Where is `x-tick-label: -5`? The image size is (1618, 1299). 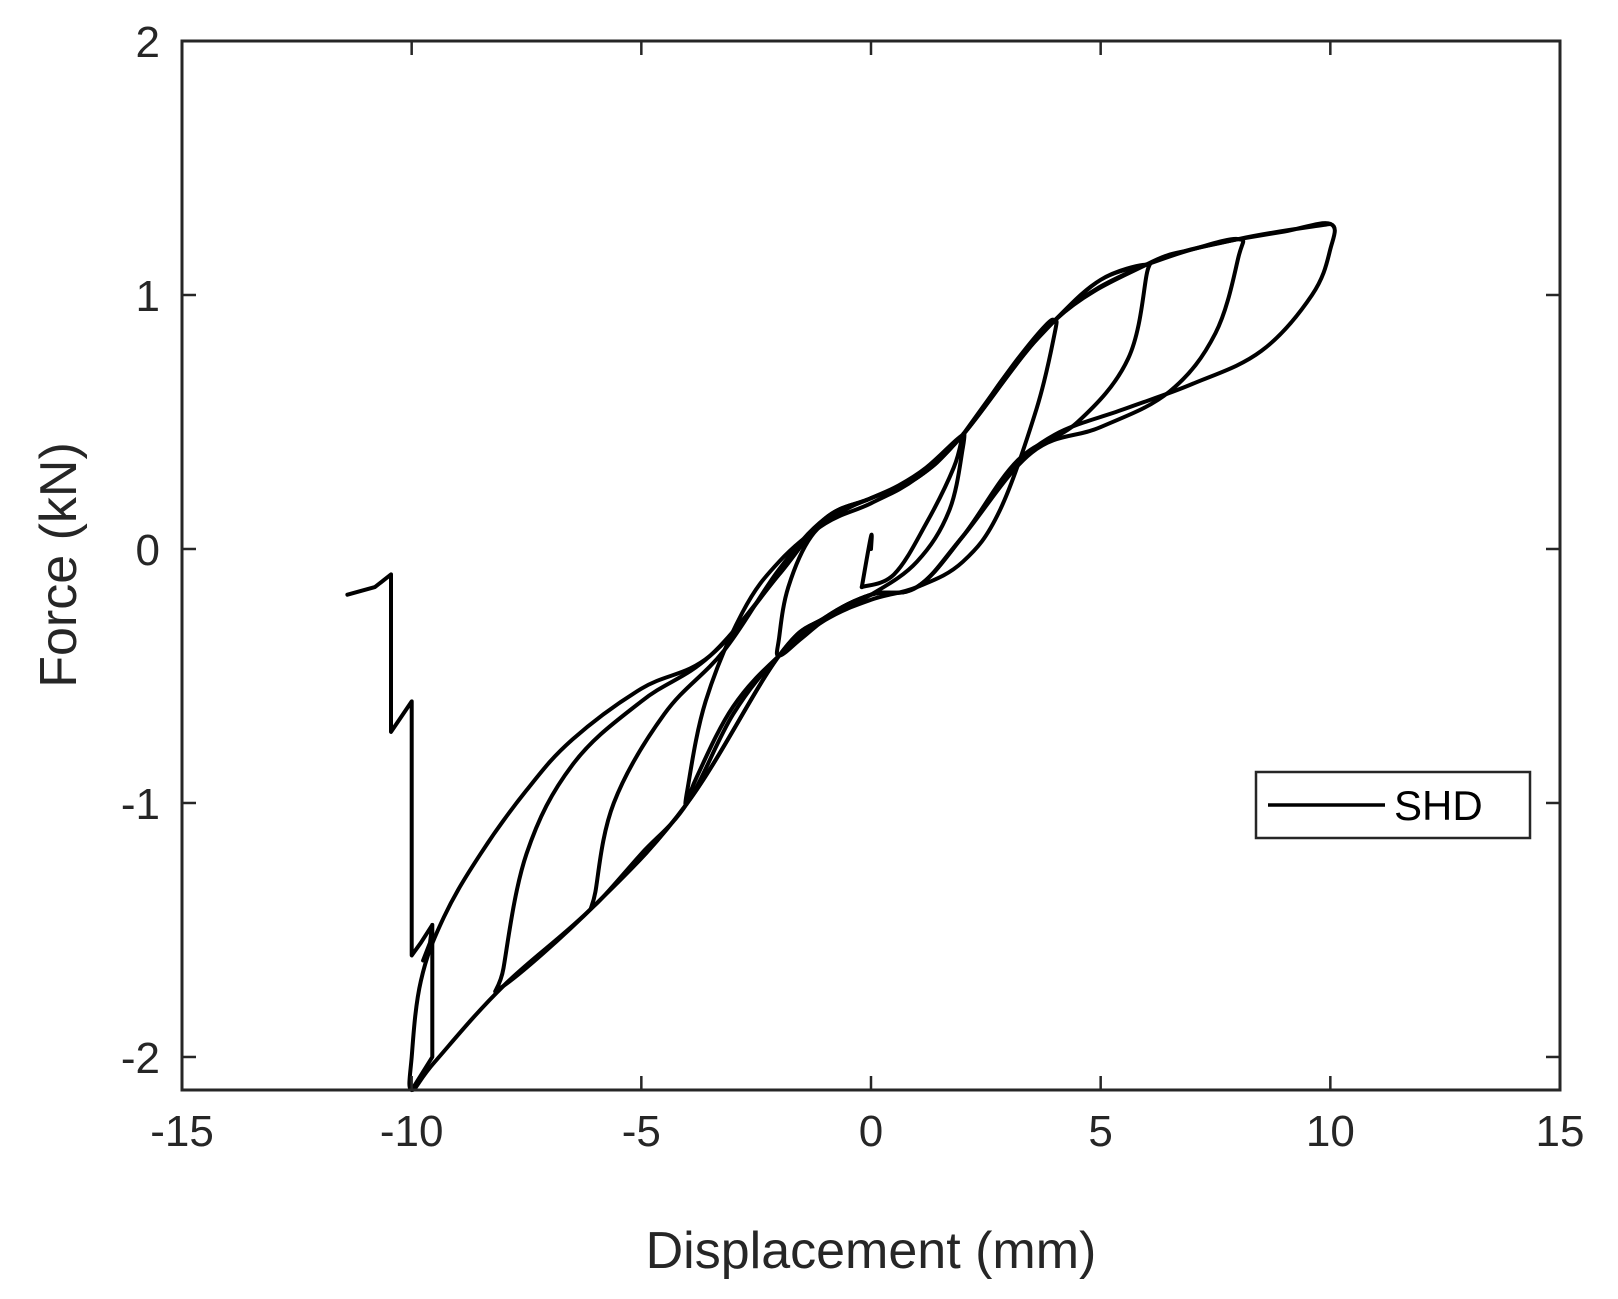
x-tick-label: -5 is located at coordinates (641, 1131).